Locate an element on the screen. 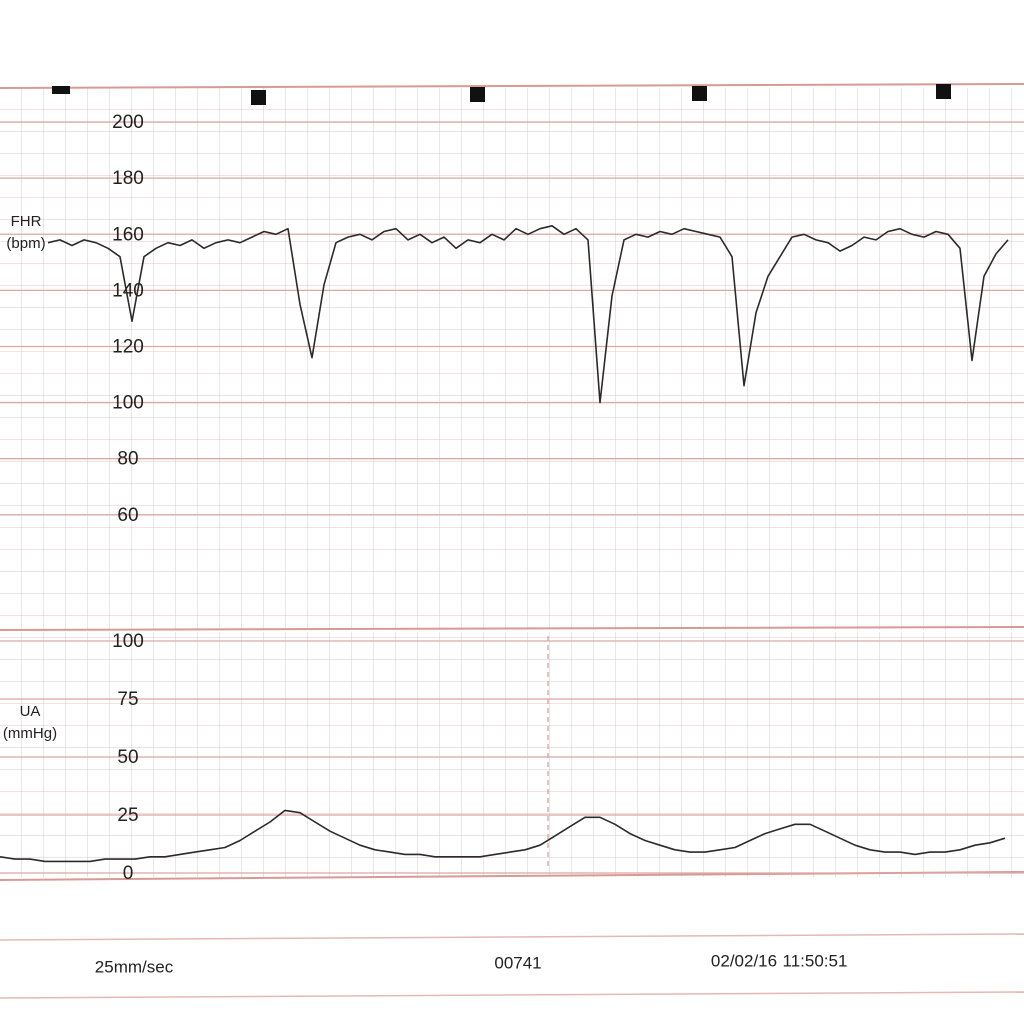 The image size is (1024, 1024). y-tick-label: 120 is located at coordinates (128, 346).